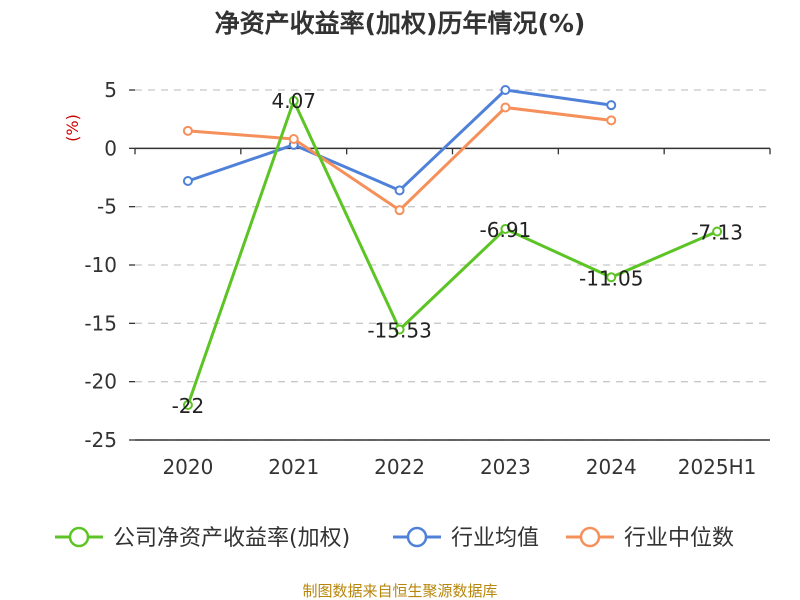 The image size is (800, 600). I want to click on legend-label: 行业中位数, so click(679, 538).